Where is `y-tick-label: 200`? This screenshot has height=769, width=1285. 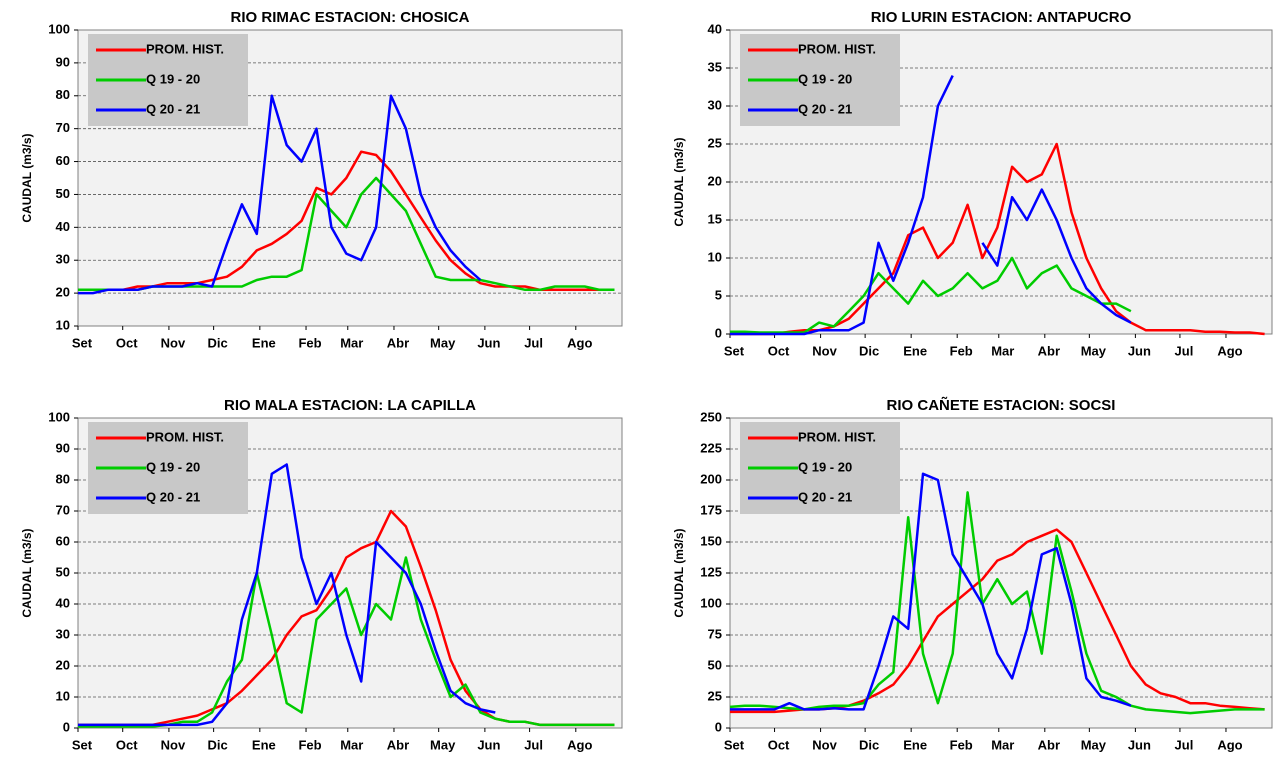 y-tick-label: 200 is located at coordinates (711, 478).